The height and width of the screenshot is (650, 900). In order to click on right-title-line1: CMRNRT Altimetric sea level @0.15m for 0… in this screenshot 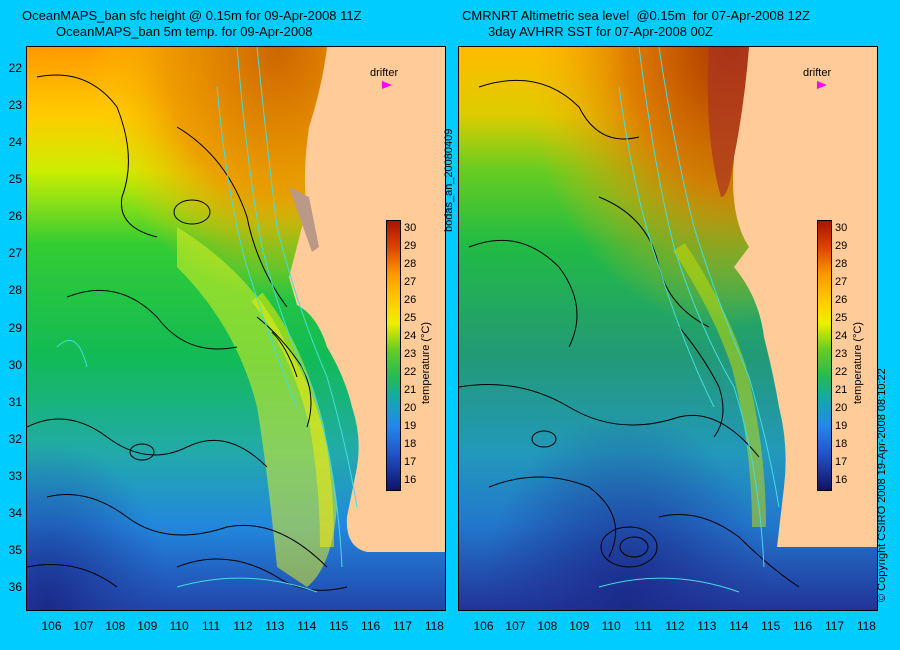, I will do `click(636, 15)`.